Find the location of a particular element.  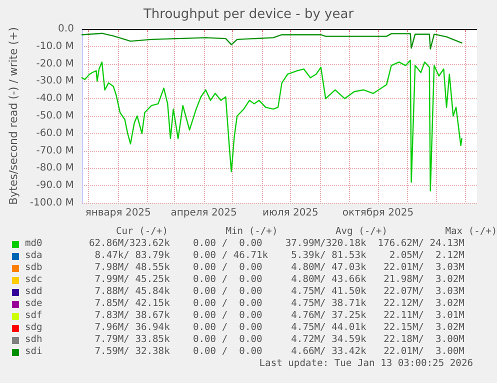

y-axis-title: Bytes/second read (-) / write (+) is located at coordinates (13, 116).